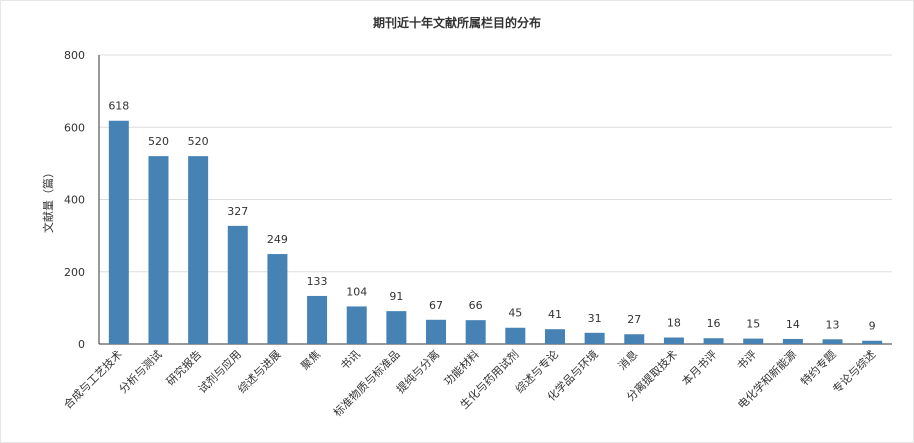  What do you see at coordinates (183, 367) in the screenshot?
I see `category-label: 研究报告` at bounding box center [183, 367].